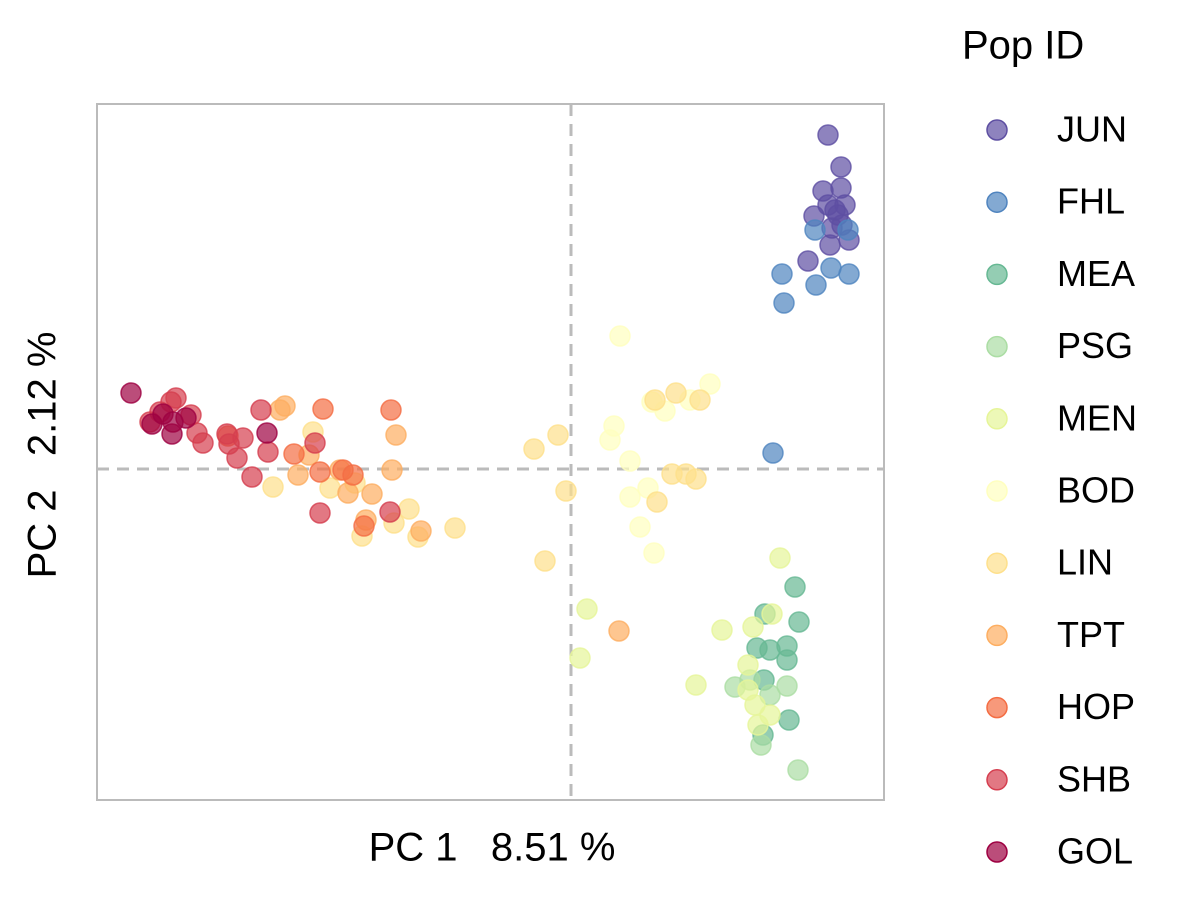  Describe the element at coordinates (1092, 129) in the screenshot. I see `legend-label: JUN` at that location.